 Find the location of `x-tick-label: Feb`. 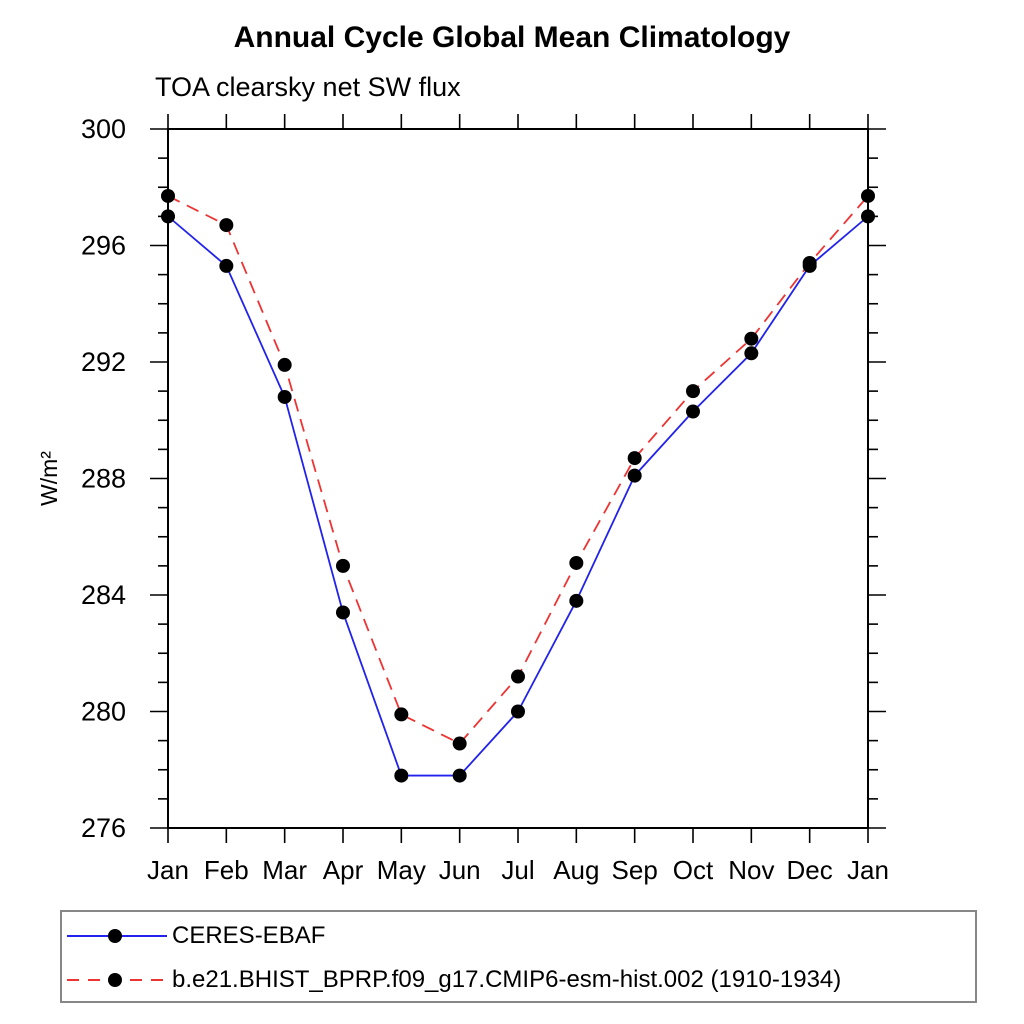

x-tick-label: Feb is located at coordinates (226, 870).